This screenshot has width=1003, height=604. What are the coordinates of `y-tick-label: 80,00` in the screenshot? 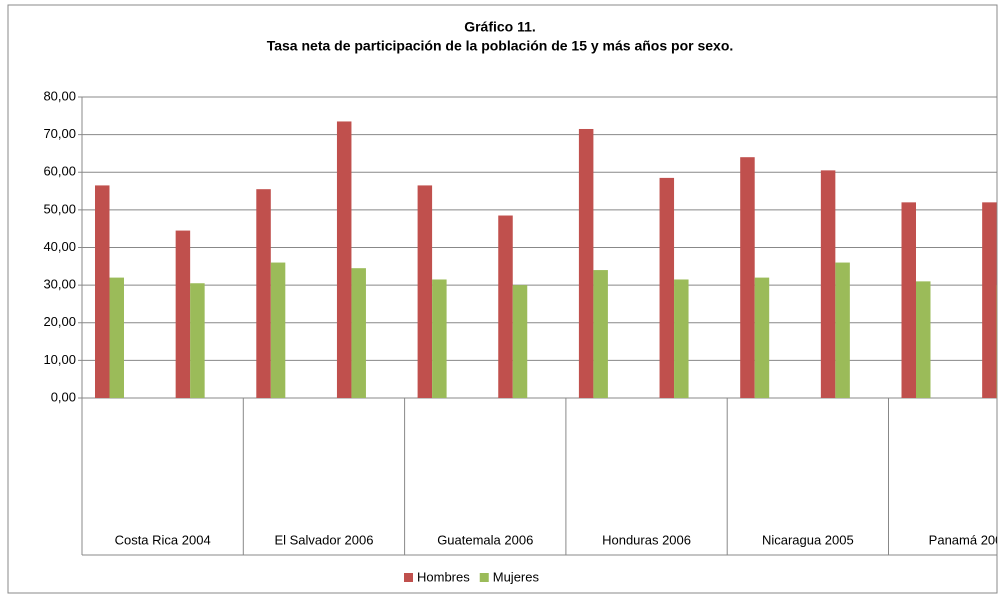 It's located at (59, 95).